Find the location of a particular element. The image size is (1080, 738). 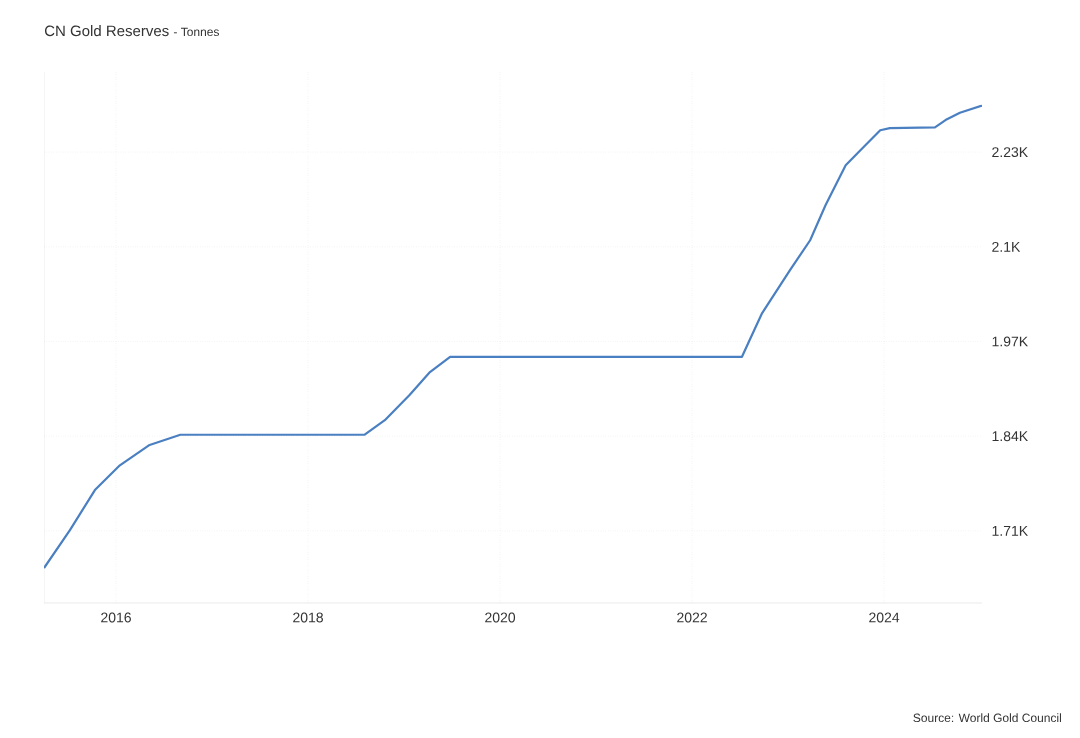

x-tick-label: 2016 is located at coordinates (116, 617).